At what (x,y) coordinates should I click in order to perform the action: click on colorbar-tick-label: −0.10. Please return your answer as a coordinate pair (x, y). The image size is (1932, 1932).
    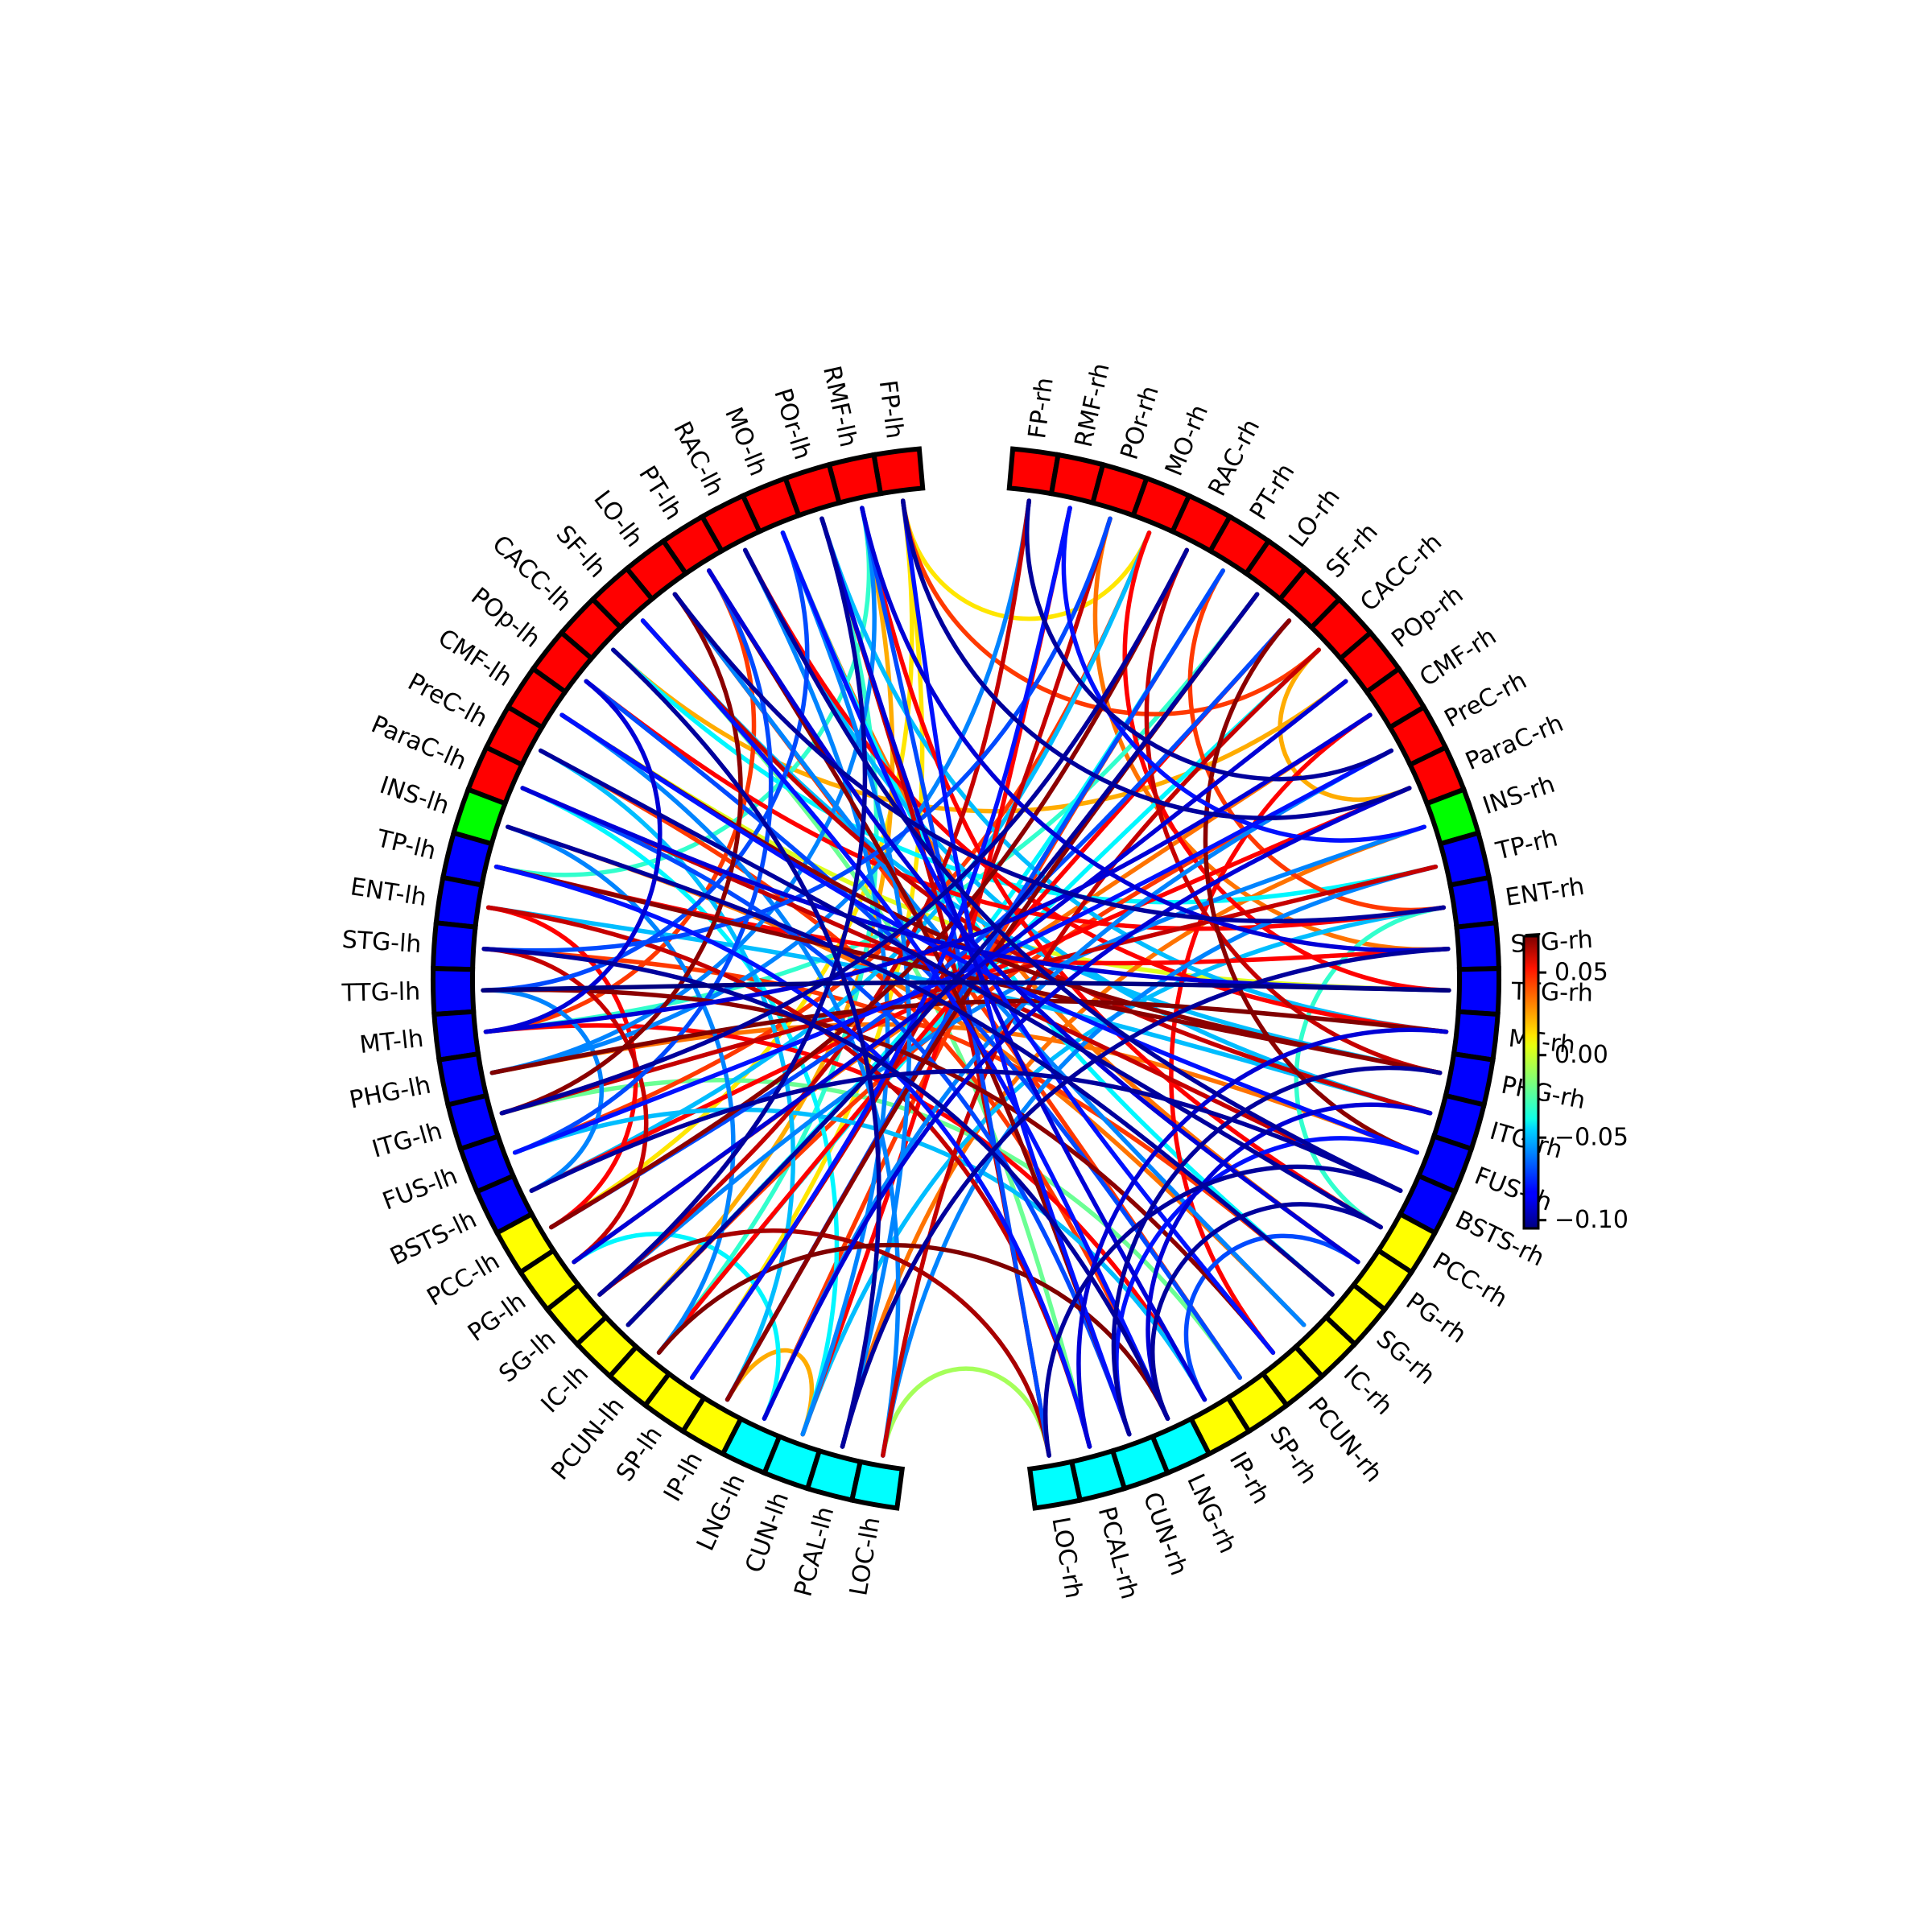
    Looking at the image, I should click on (1591, 1220).